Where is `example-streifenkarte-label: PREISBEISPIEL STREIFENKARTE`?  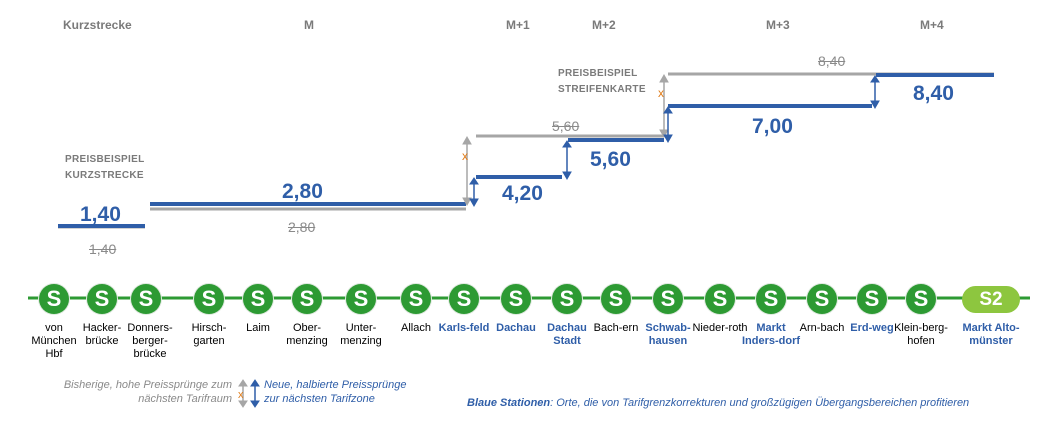 example-streifenkarte-label: PREISBEISPIEL STREIFENKARTE is located at coordinates (602, 81).